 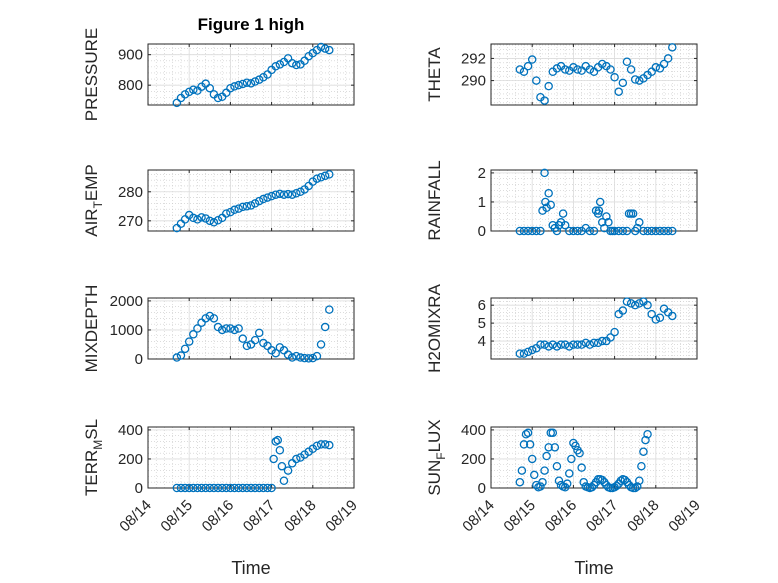 What do you see at coordinates (482, 341) in the screenshot?
I see `y-tick-label: 4` at bounding box center [482, 341].